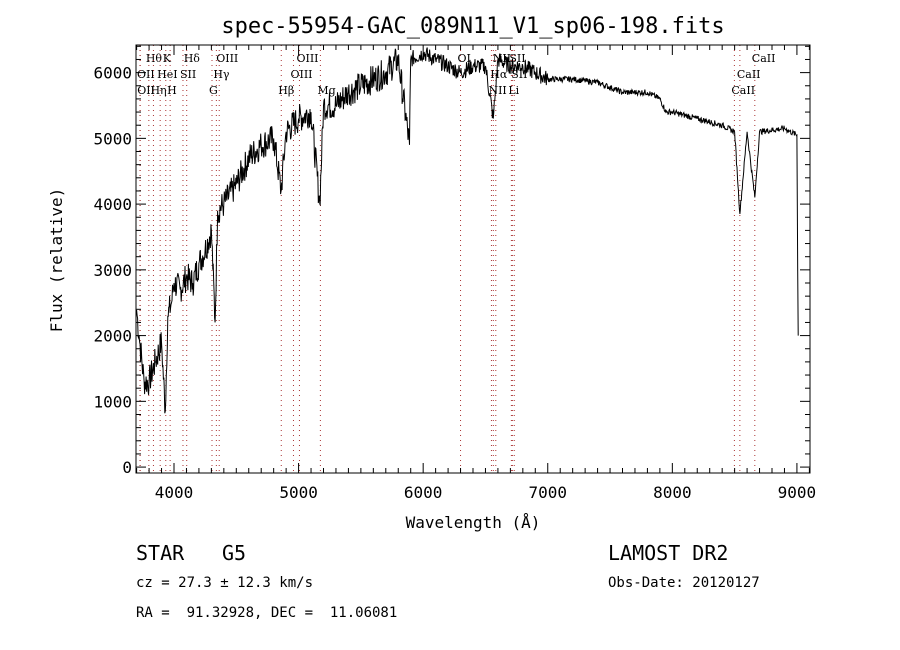 Image resolution: width=900 pixels, height=650 pixels. I want to click on y-tick-label: 5000, so click(112, 138).